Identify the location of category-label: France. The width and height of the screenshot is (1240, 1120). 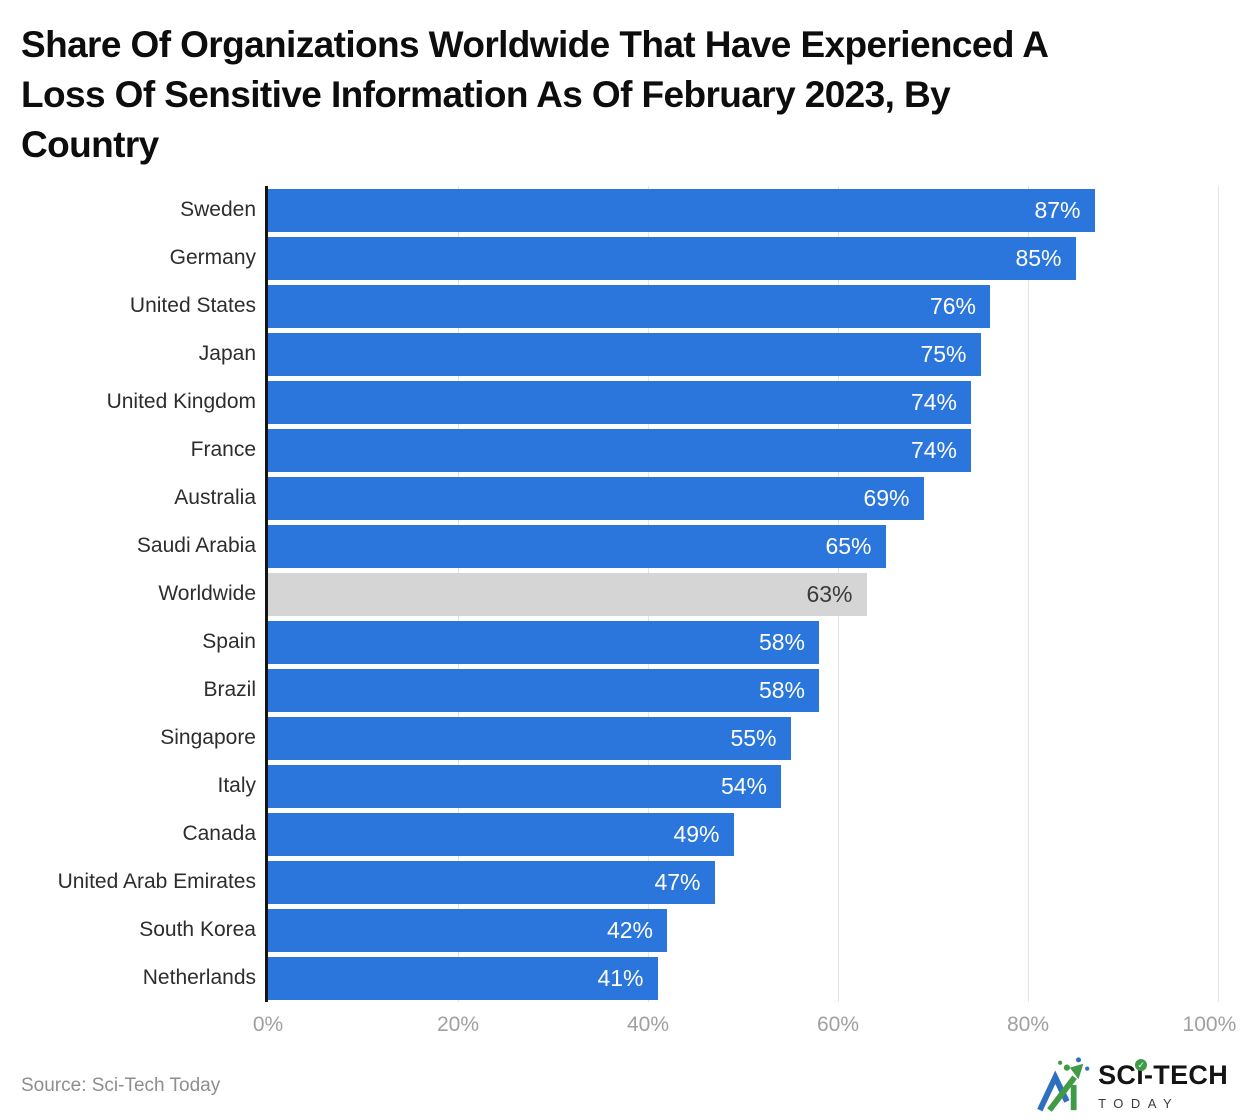
(223, 449).